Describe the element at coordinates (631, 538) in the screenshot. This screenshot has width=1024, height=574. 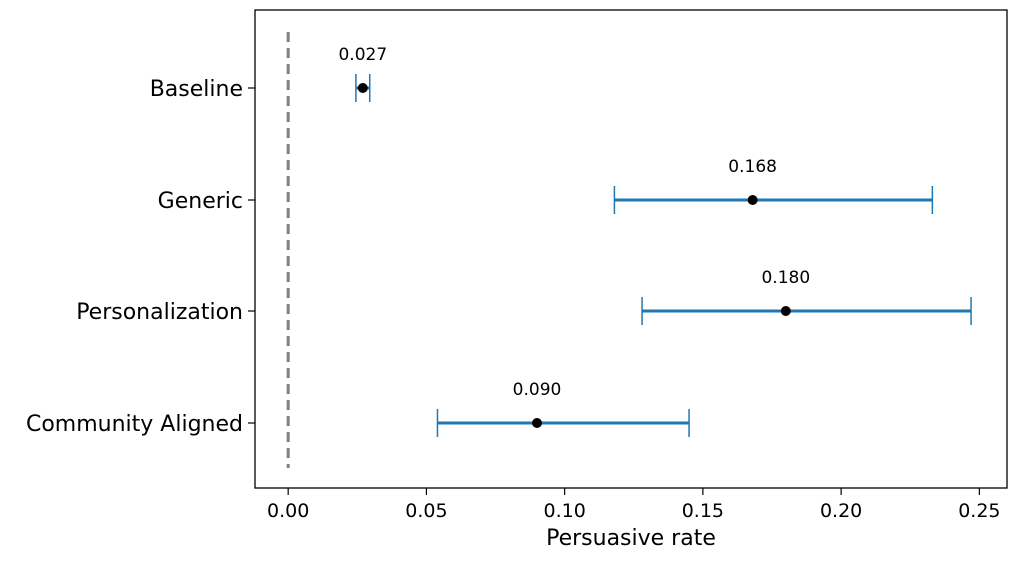
I see `x-axis-title: Persuasive rate` at that location.